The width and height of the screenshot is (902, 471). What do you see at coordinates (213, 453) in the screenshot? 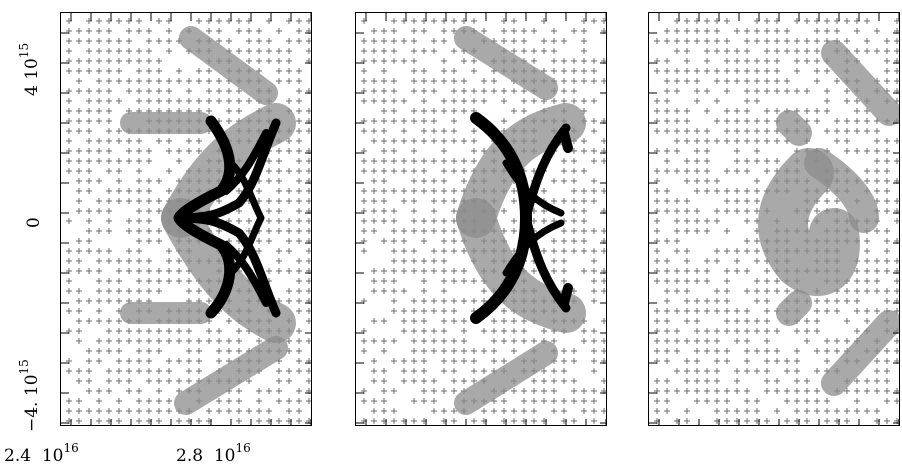
I see `x-tick-label-right: 2.8 1016` at bounding box center [213, 453].